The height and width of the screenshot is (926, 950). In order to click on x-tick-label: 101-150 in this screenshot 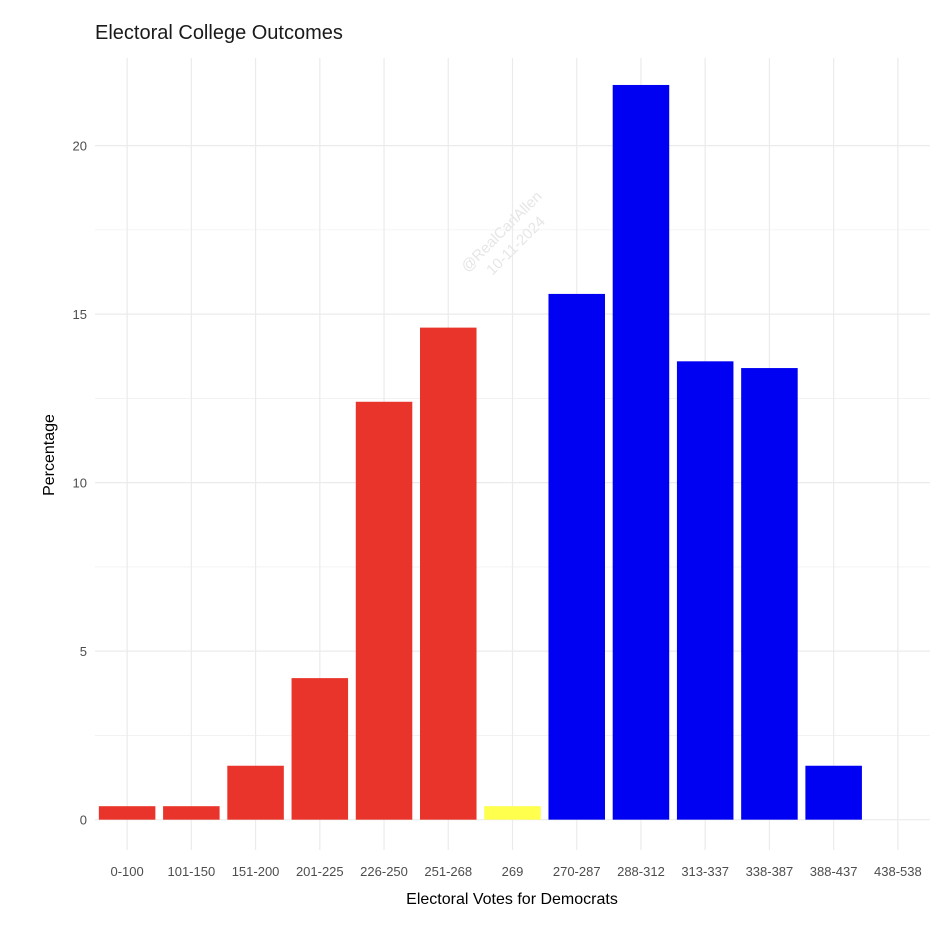, I will do `click(191, 871)`.